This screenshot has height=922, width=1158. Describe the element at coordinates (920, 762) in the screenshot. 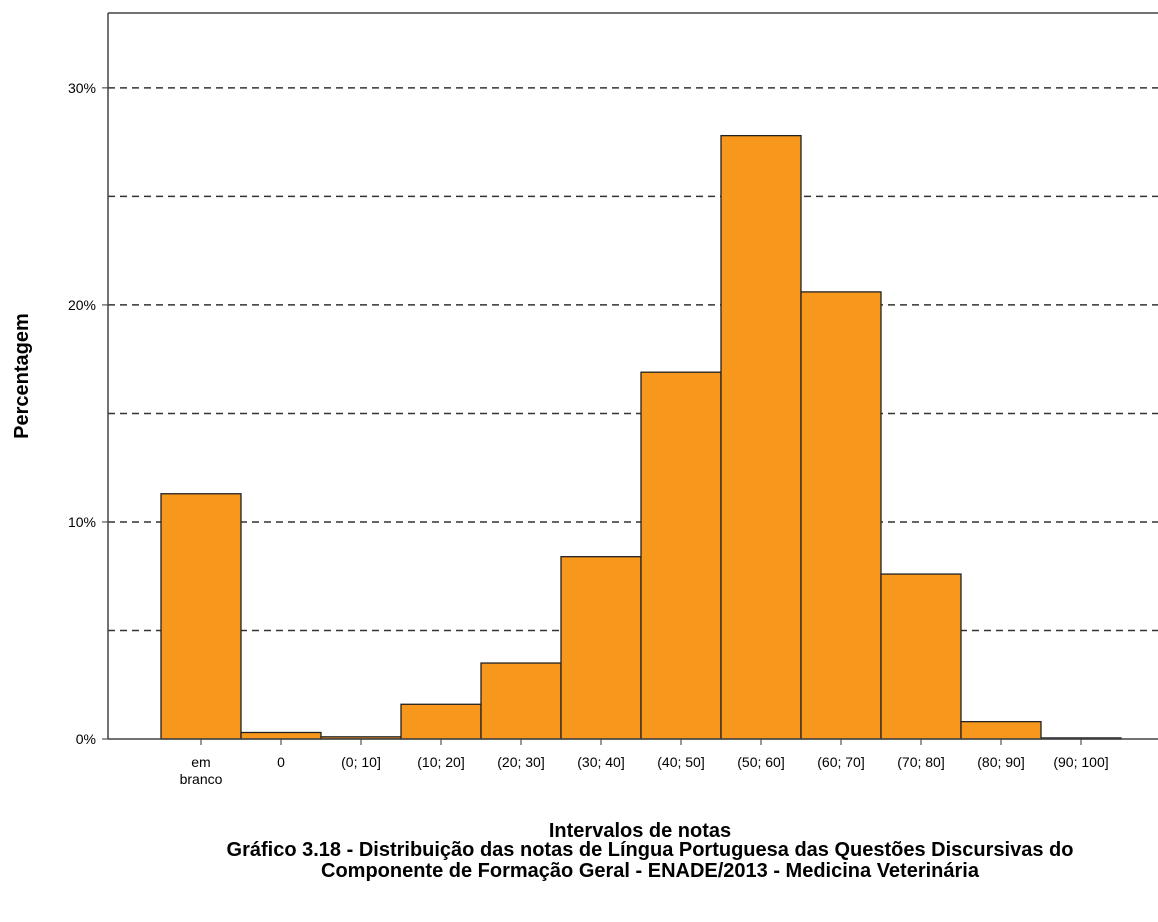

I see `x-tick-label: (70; 80]` at that location.